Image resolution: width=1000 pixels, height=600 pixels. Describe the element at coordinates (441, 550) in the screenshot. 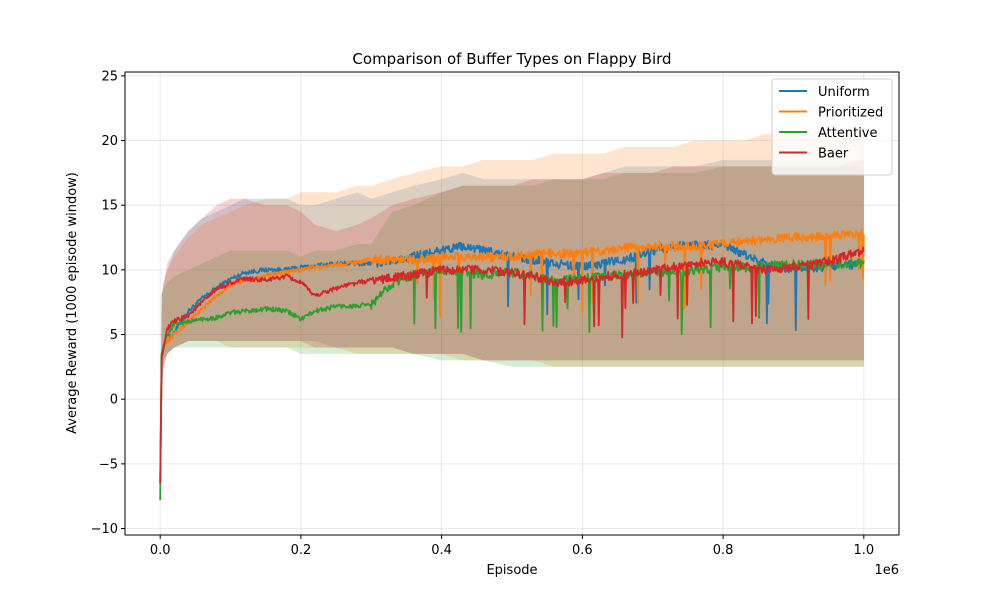

I see `x-tick-label: 0.4` at that location.